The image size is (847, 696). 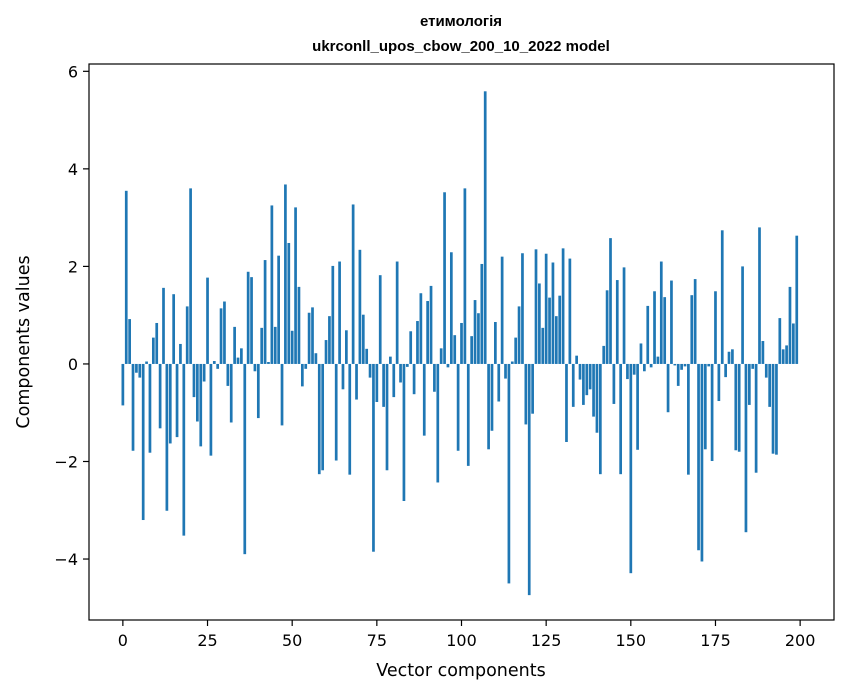 What do you see at coordinates (460, 671) in the screenshot?
I see `x-axis-label: Vector components` at bounding box center [460, 671].